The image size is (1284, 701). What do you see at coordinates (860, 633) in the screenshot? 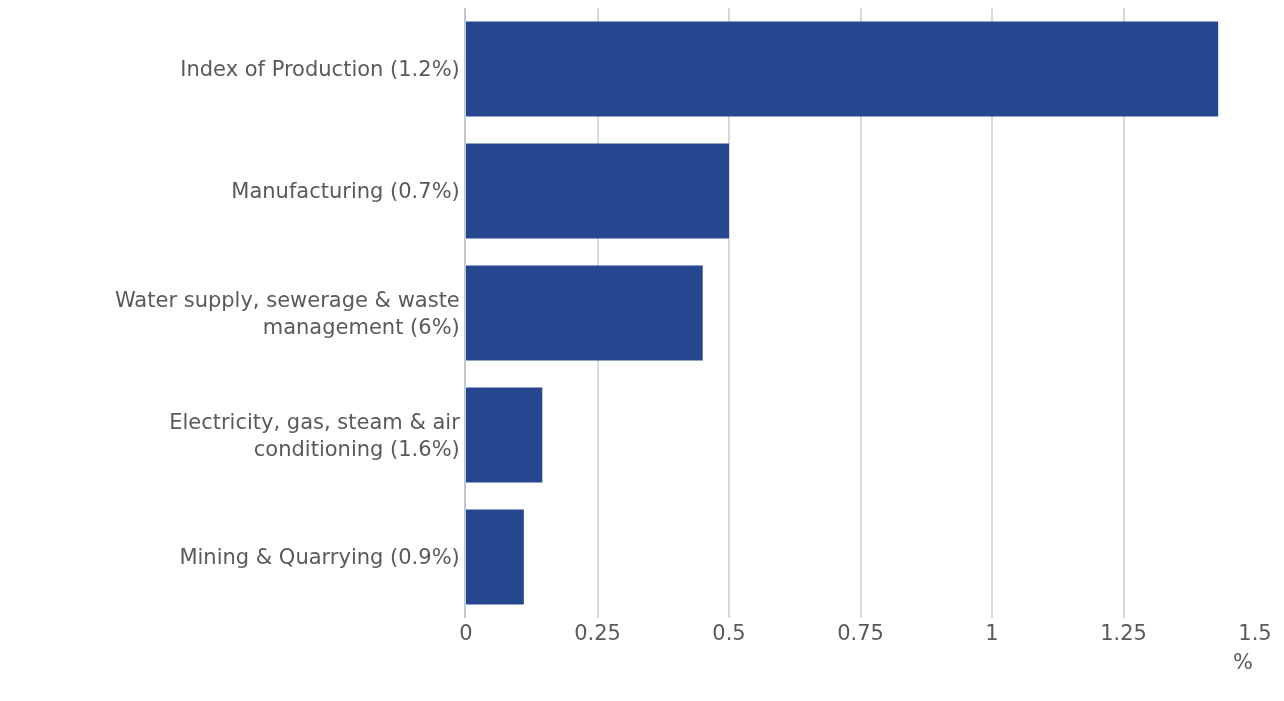
I see `x-tick-label: 0.75` at bounding box center [860, 633].